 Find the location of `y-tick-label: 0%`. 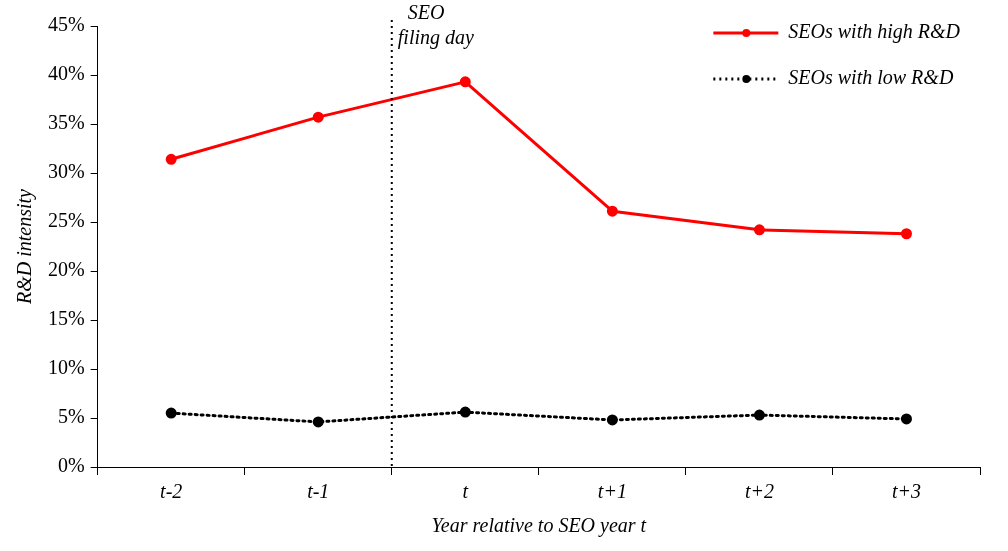

y-tick-label: 0% is located at coordinates (71, 465).